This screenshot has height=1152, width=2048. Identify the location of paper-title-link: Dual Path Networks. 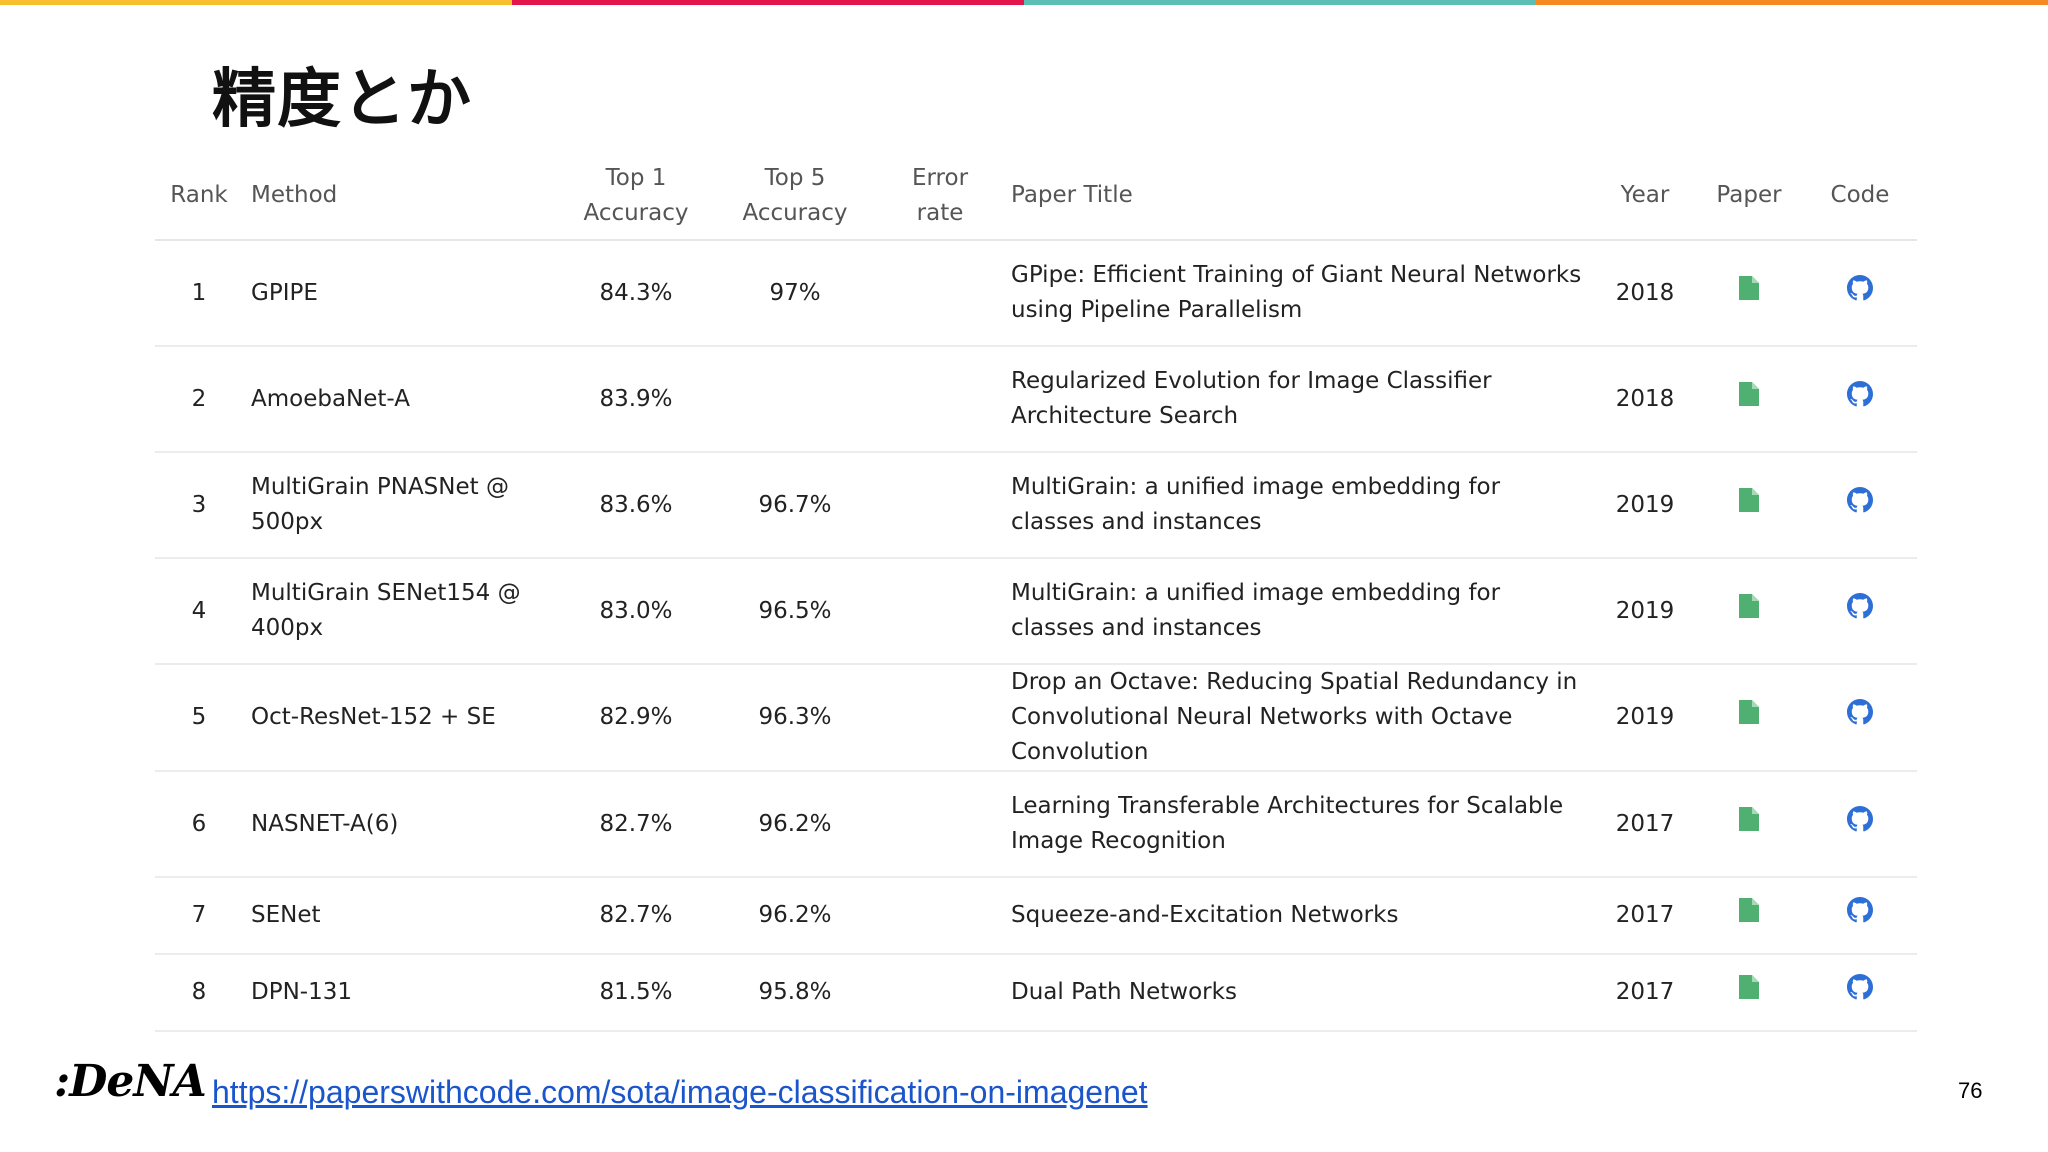
(1299, 993).